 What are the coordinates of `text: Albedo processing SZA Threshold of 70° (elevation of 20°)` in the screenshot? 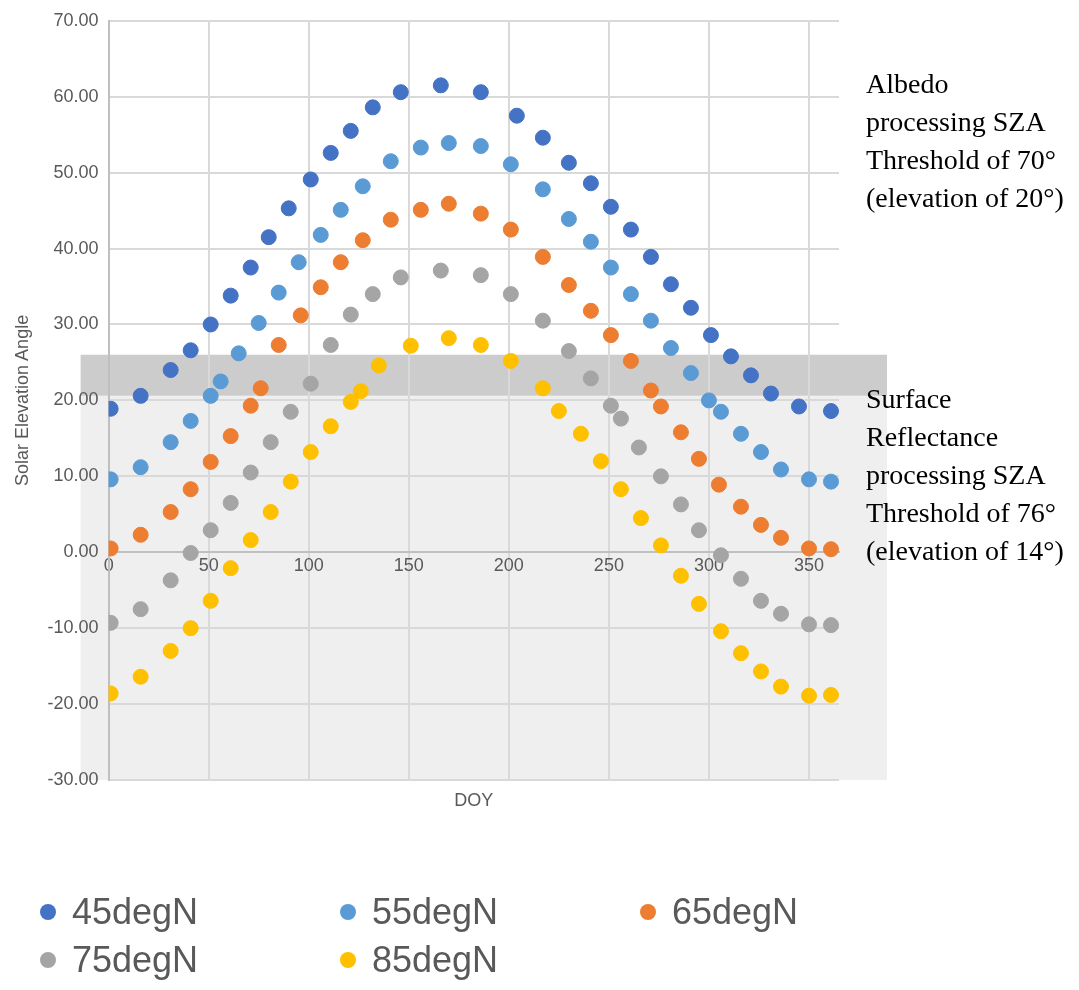 It's located at (965, 141).